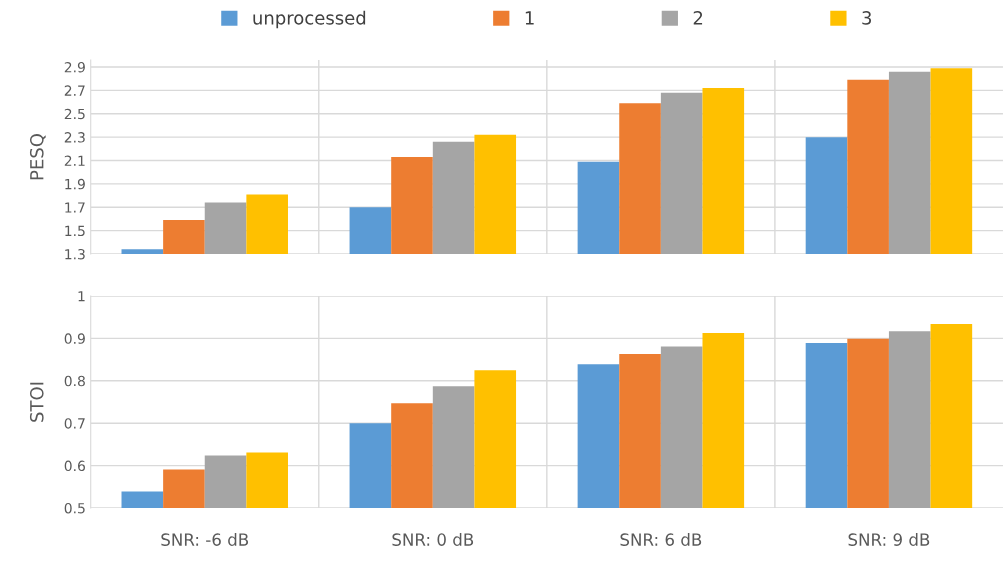 Image resolution: width=1008 pixels, height=565 pixels. I want to click on y-tick-label: 0.6, so click(74, 466).